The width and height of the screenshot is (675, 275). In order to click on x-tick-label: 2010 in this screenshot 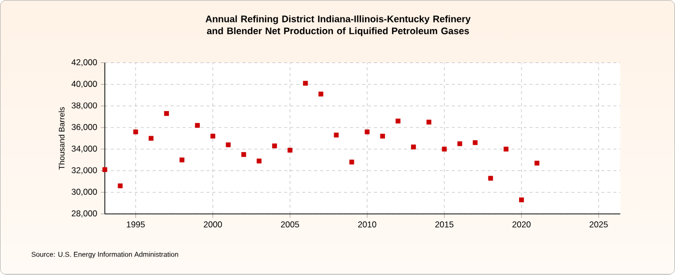, I will do `click(367, 225)`.